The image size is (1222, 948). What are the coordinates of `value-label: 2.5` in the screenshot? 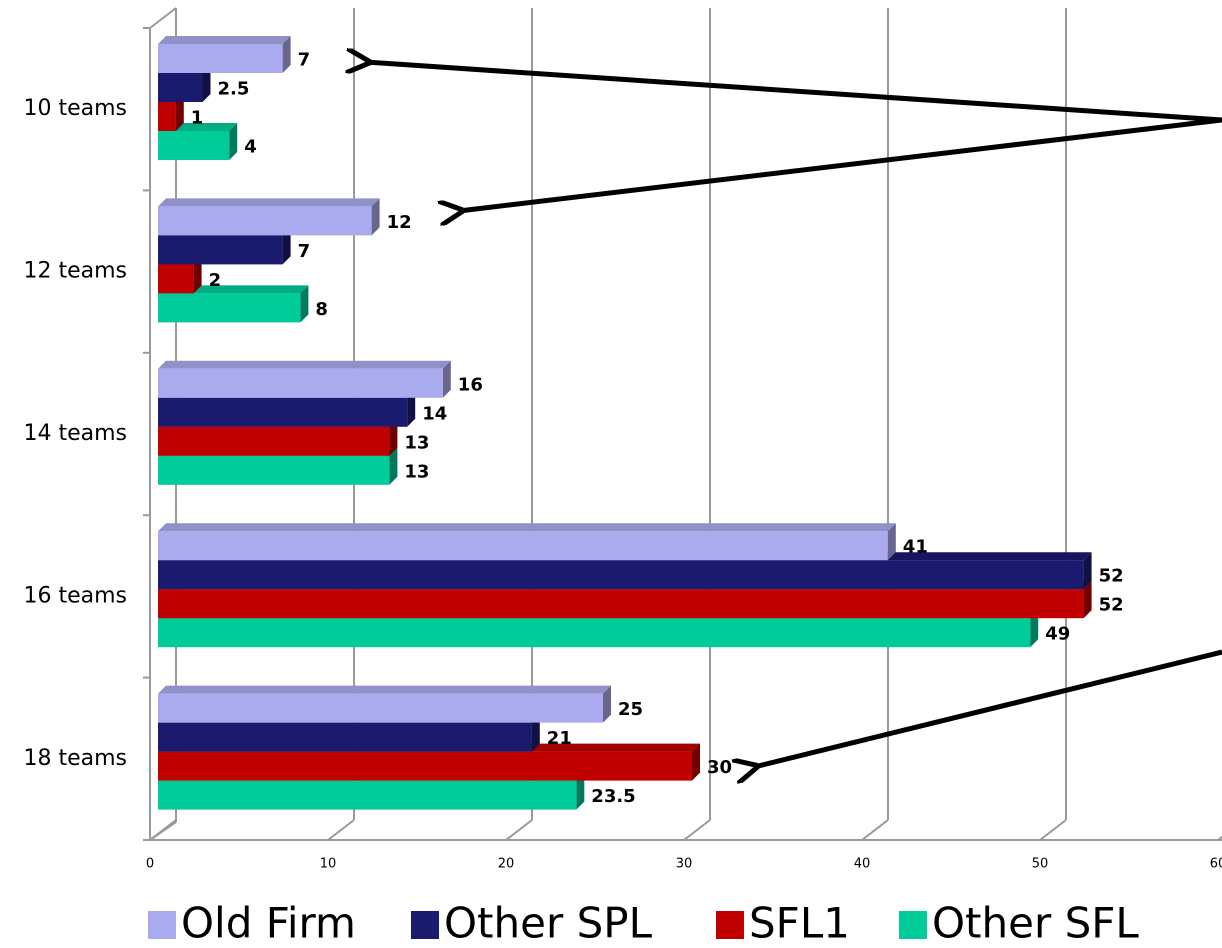 It's located at (234, 89).